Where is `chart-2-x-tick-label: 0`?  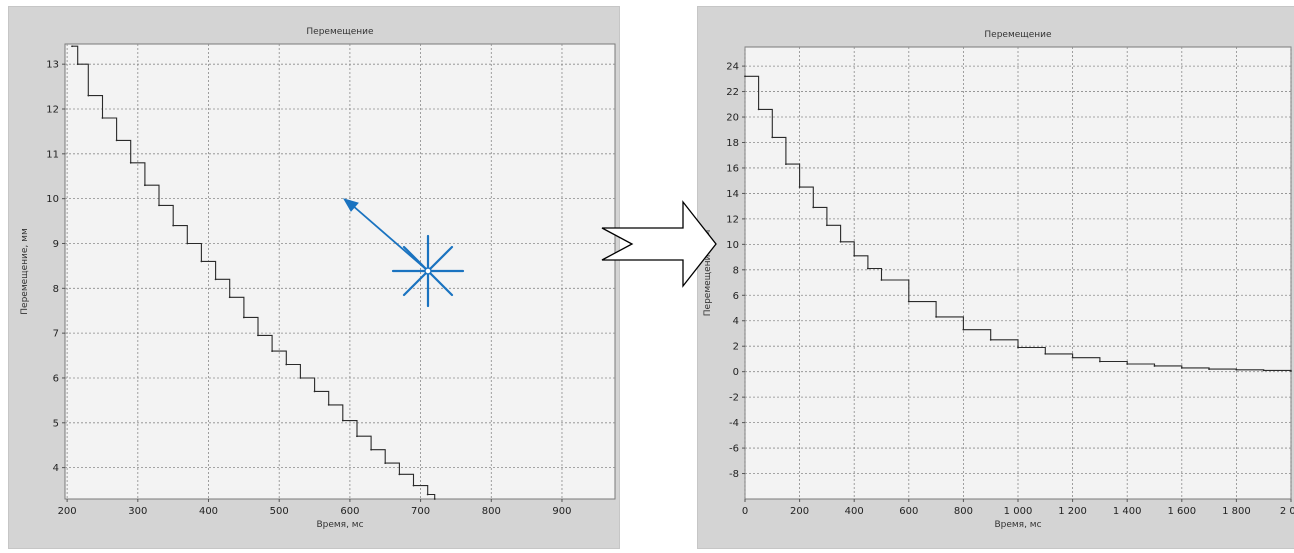 chart-2-x-tick-label: 0 is located at coordinates (745, 511).